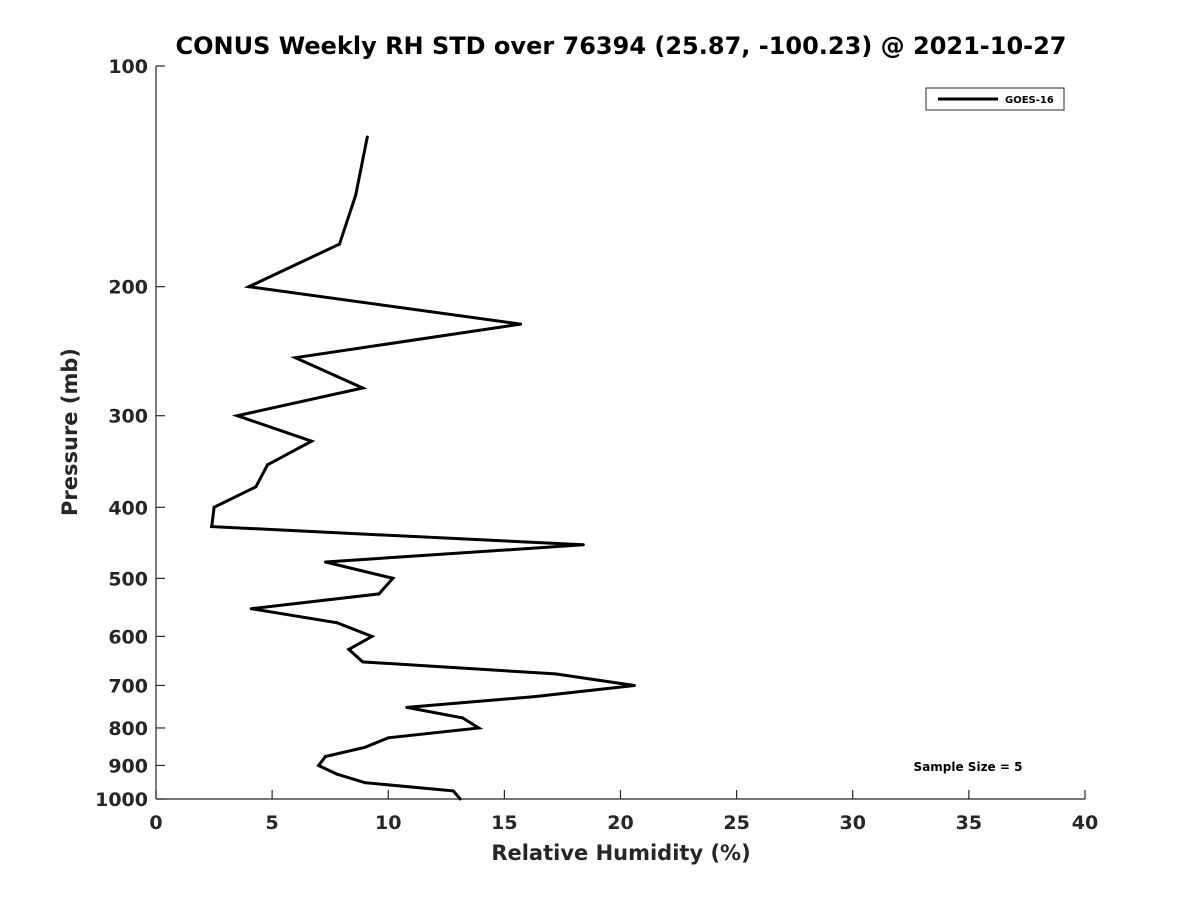 This screenshot has width=1200, height=900. Describe the element at coordinates (1029, 100) in the screenshot. I see `legend-label: GOES-16` at that location.